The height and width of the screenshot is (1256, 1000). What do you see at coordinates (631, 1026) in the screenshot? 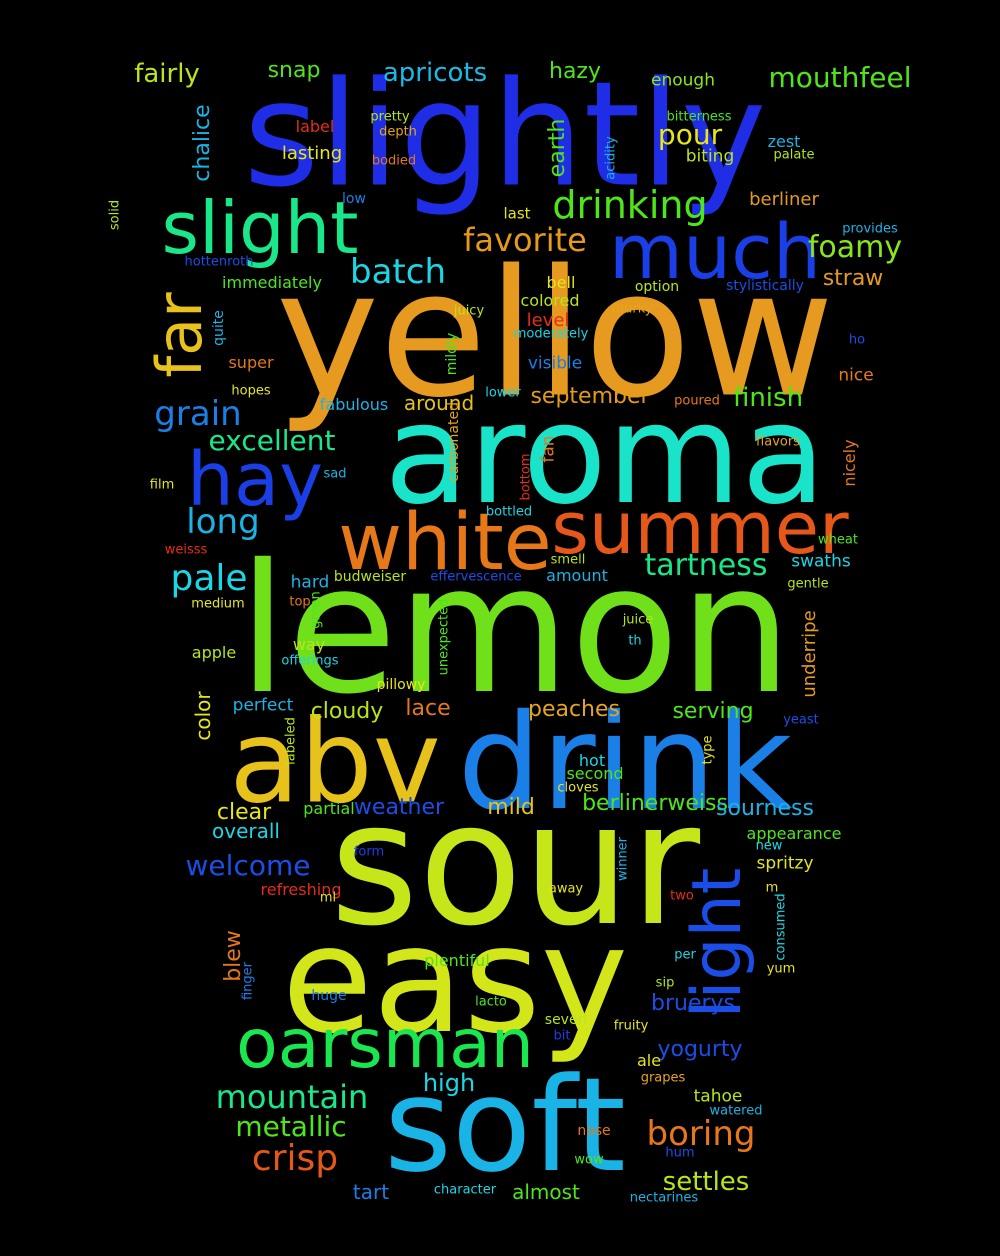
I see `word-fruity: fruity` at bounding box center [631, 1026].